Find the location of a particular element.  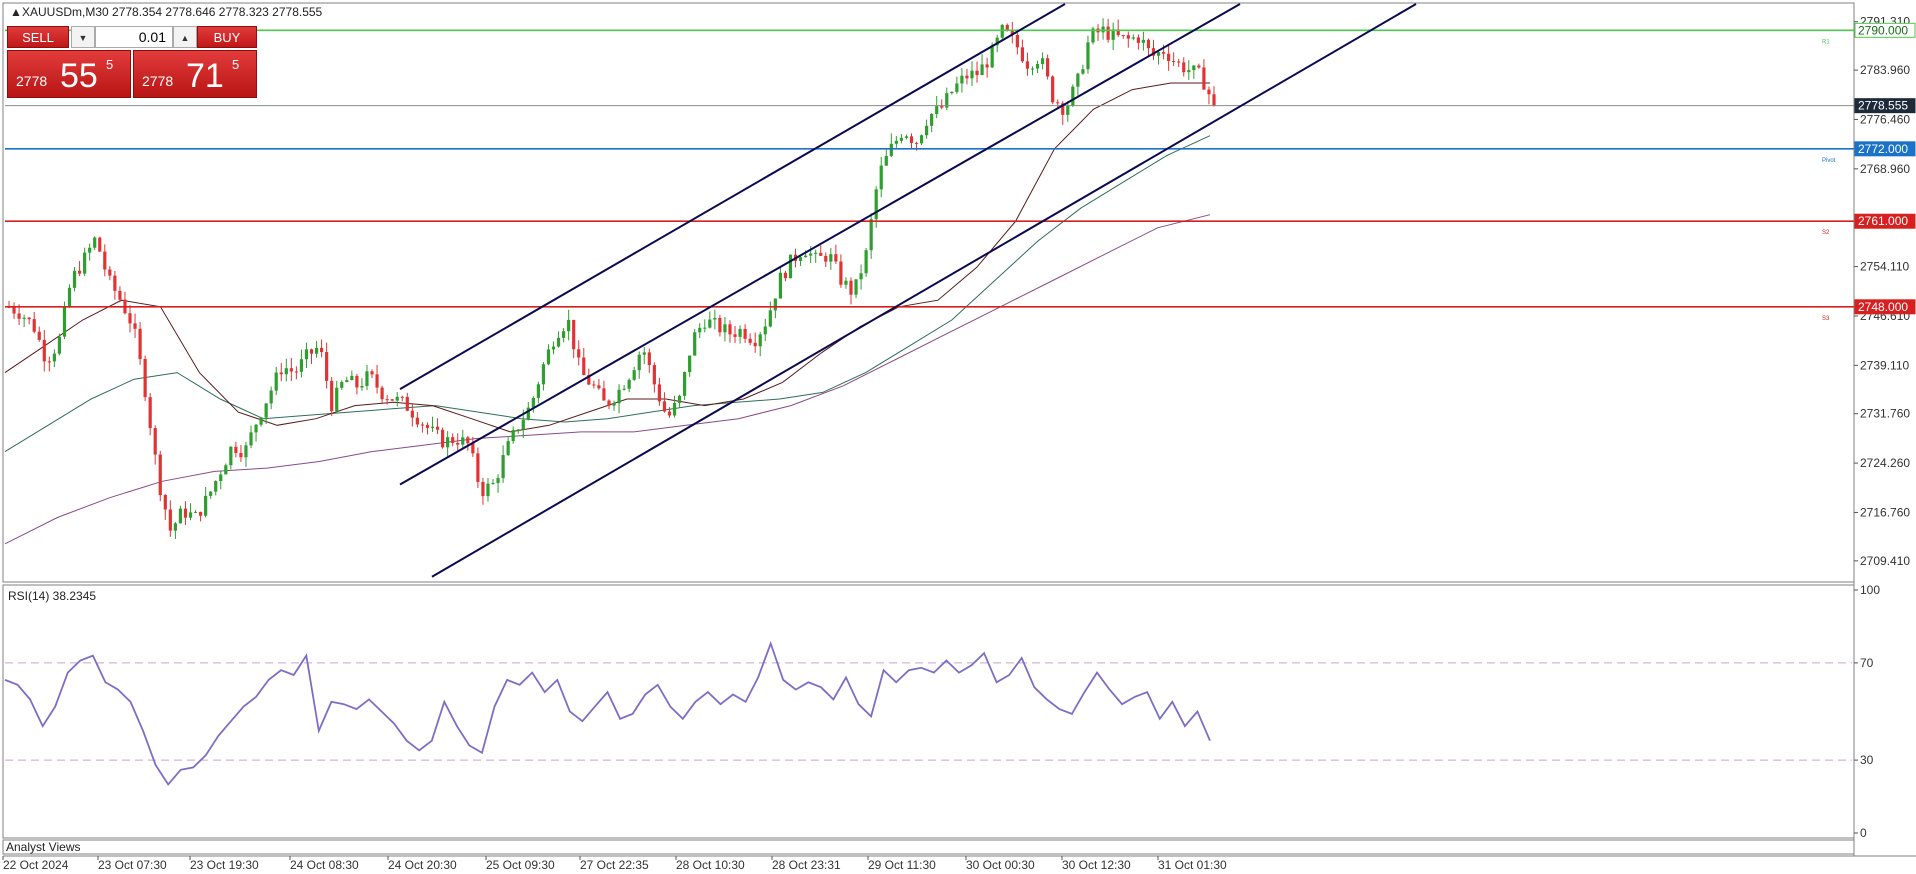

rsi-tick-label: 100 is located at coordinates (1870, 590).